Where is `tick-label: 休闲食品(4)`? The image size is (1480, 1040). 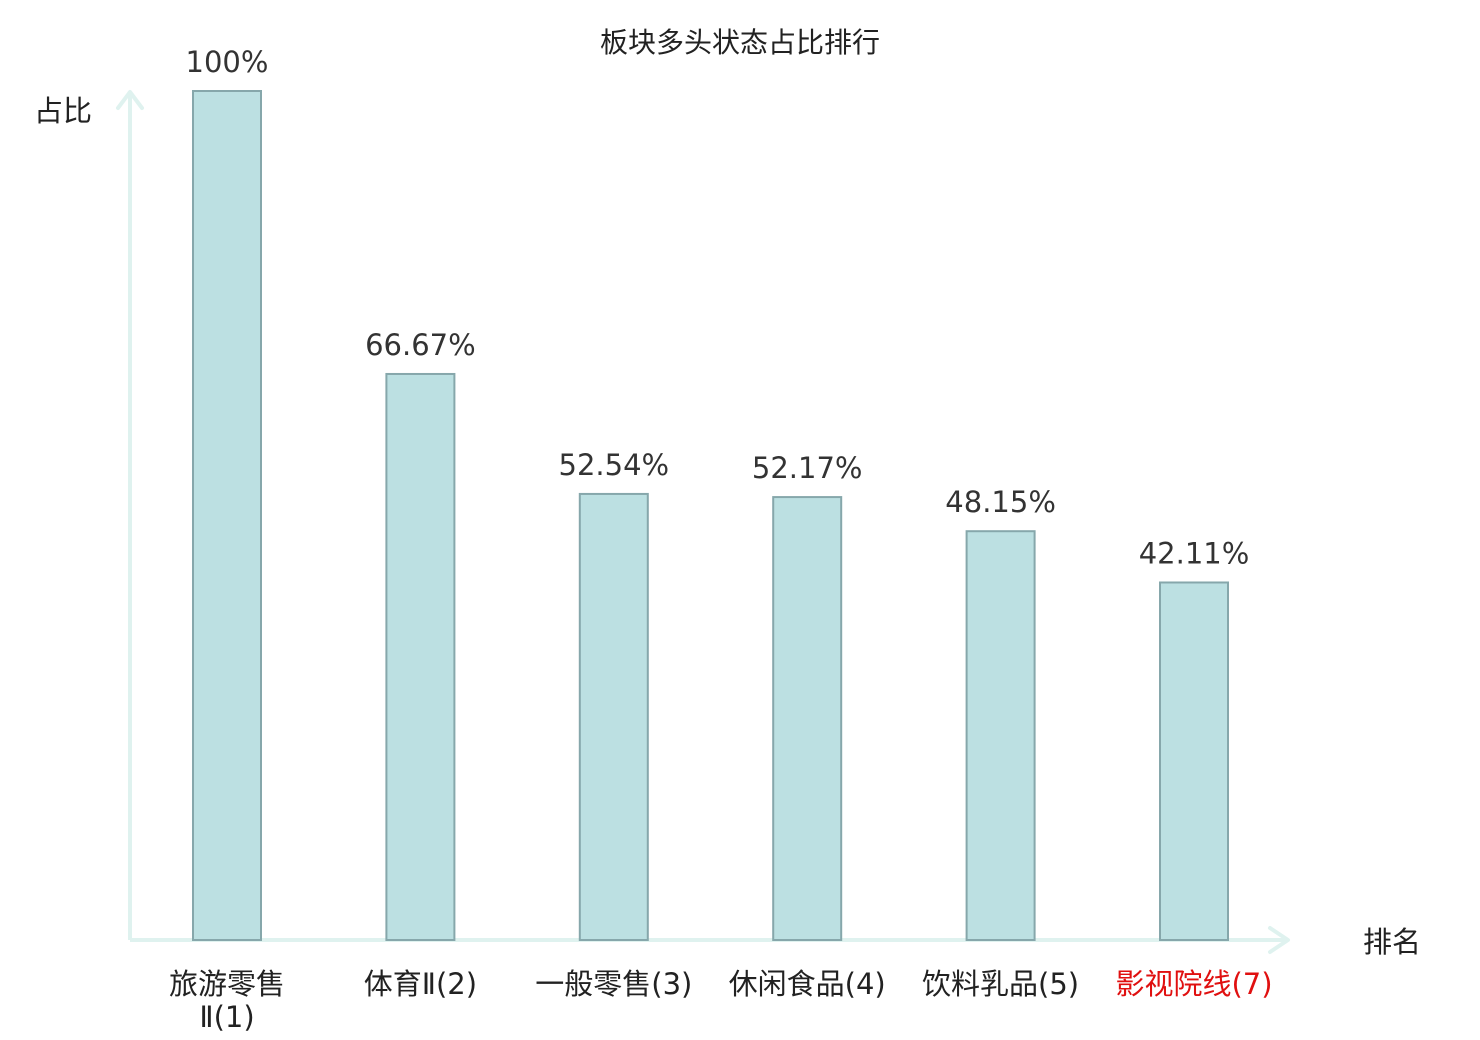 tick-label: 休闲食品(4) is located at coordinates (807, 984).